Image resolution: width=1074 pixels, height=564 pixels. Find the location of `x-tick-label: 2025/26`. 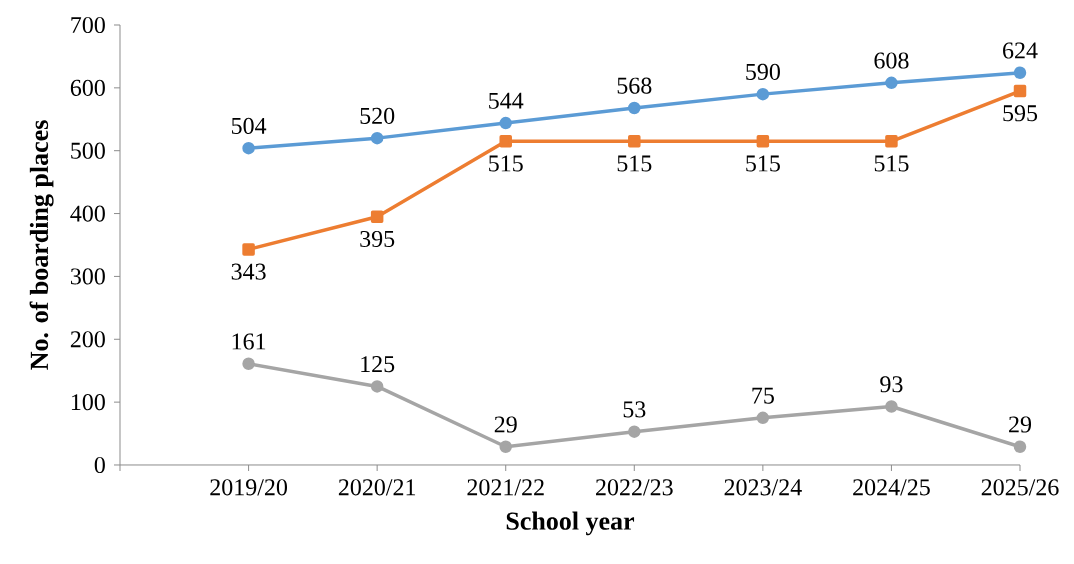

x-tick-label: 2025/26 is located at coordinates (1020, 487).